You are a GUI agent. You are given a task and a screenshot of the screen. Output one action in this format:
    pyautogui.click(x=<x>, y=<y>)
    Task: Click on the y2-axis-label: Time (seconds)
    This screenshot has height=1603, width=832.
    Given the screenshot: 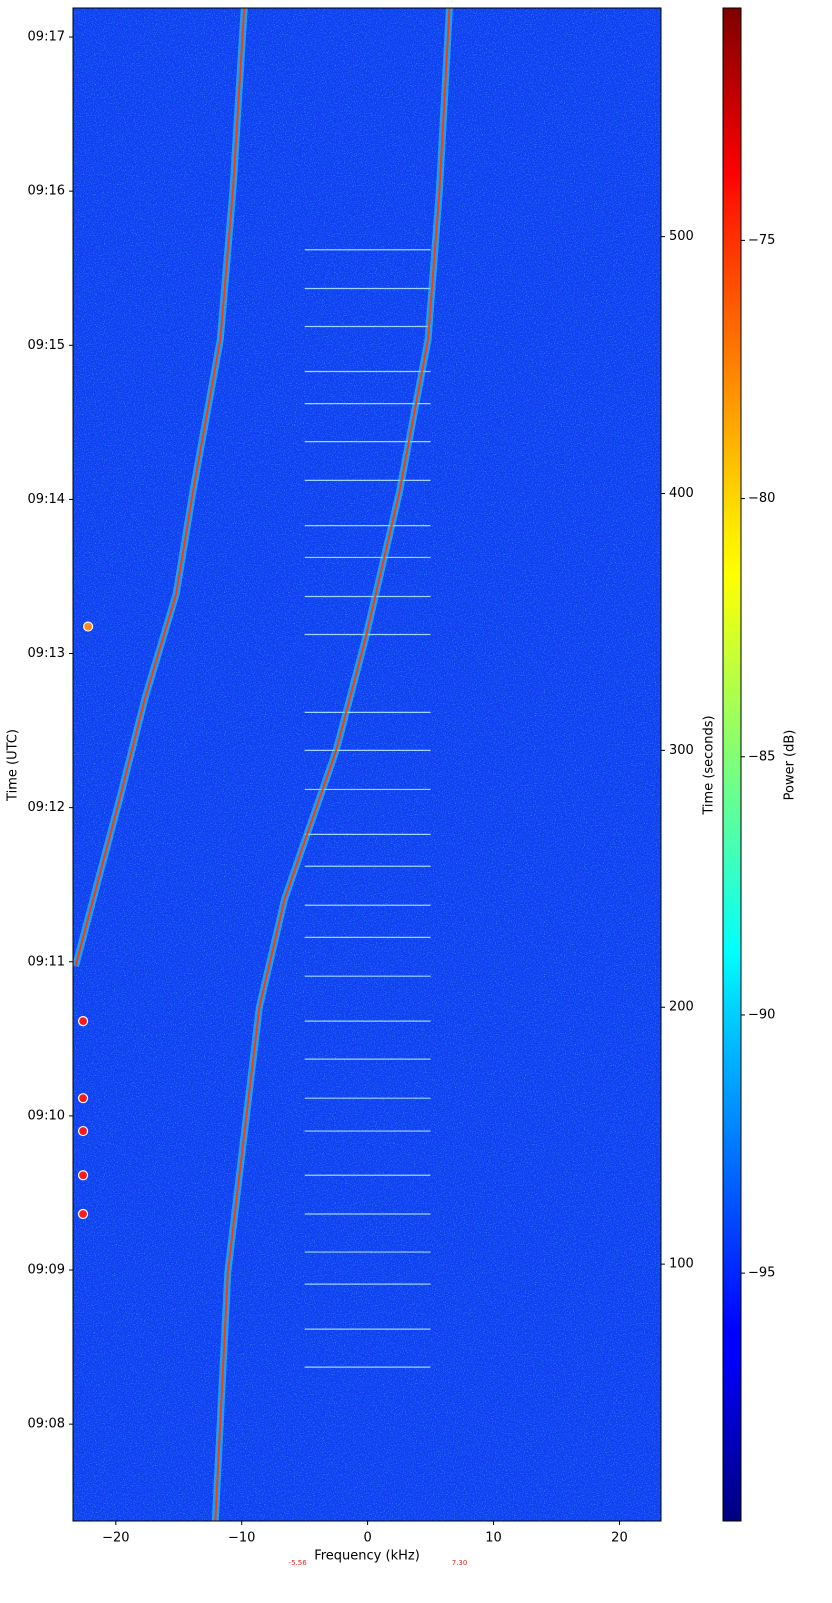 What is the action you would take?
    pyautogui.click(x=709, y=765)
    